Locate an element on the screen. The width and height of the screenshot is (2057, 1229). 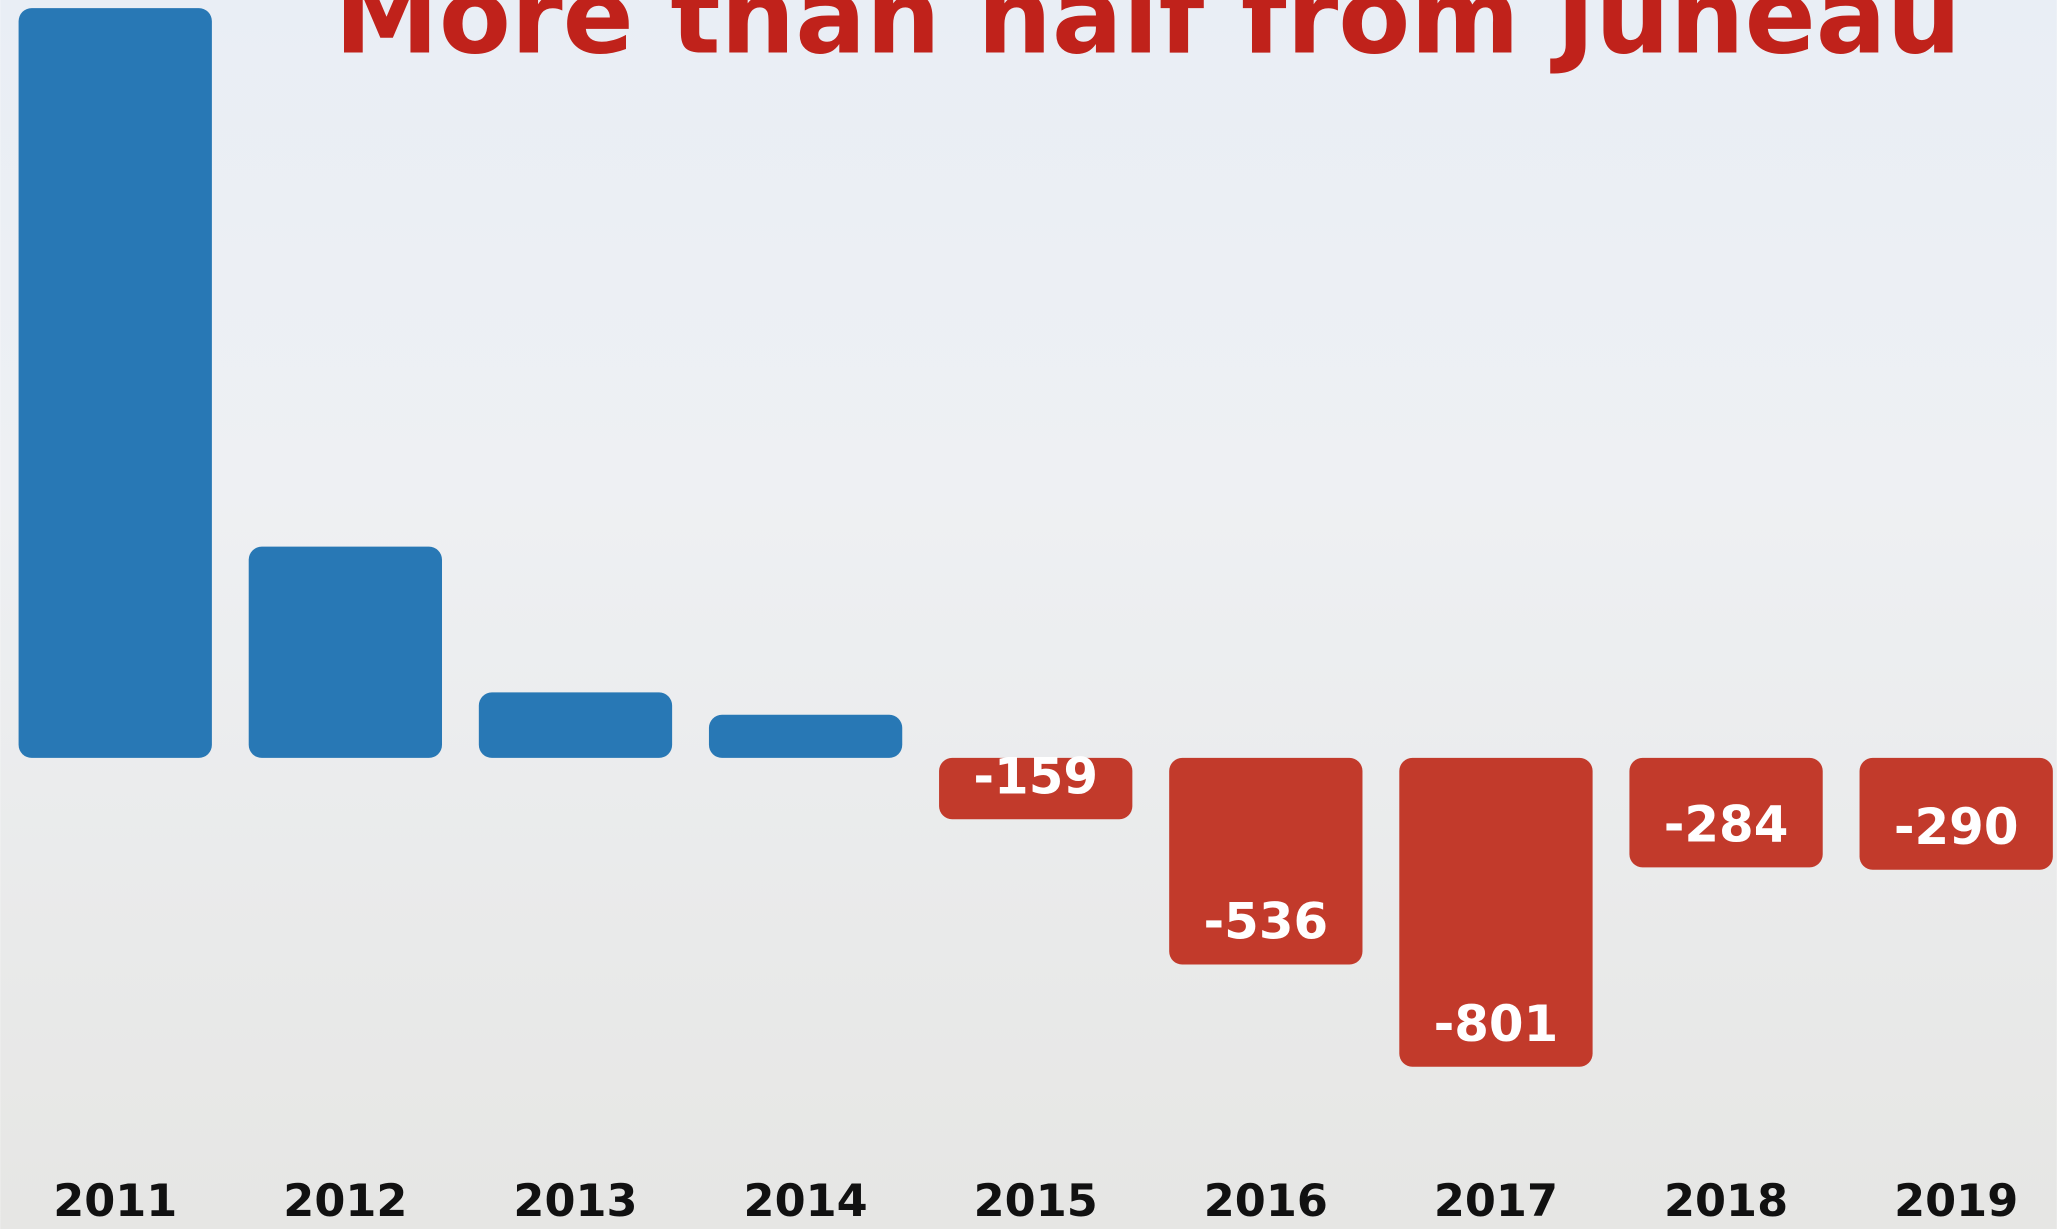
x-tick-label: 2017 is located at coordinates (1496, 1201).